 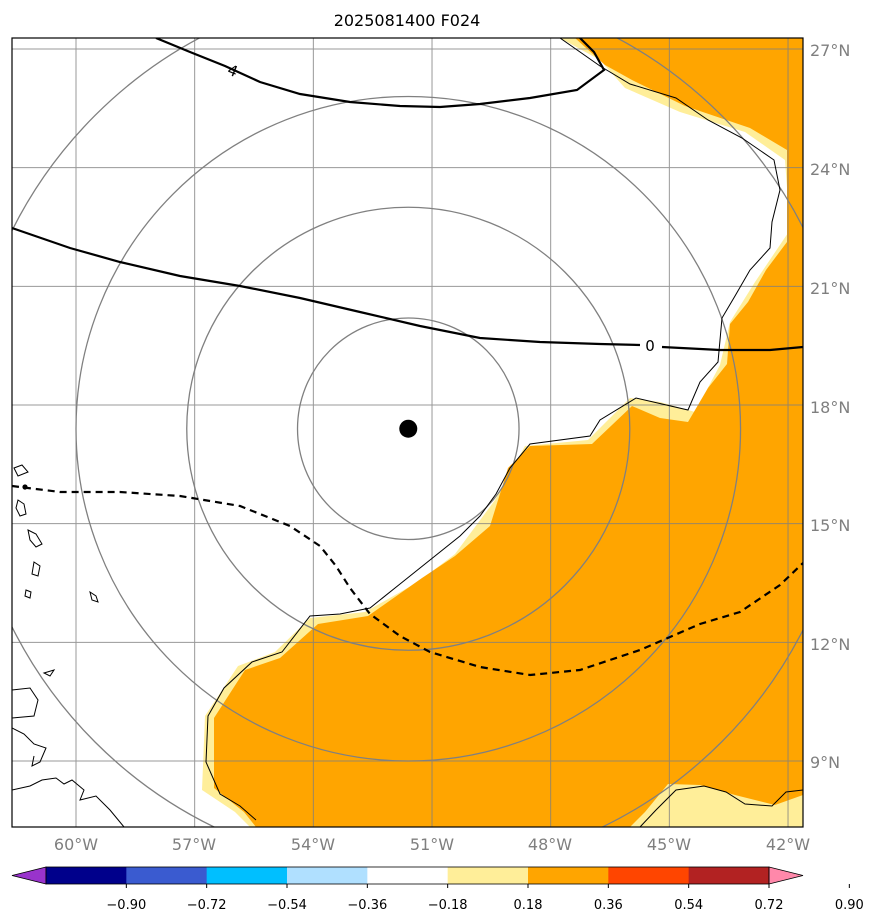 I want to click on lat-tick-label: 12°N, so click(x=830, y=644).